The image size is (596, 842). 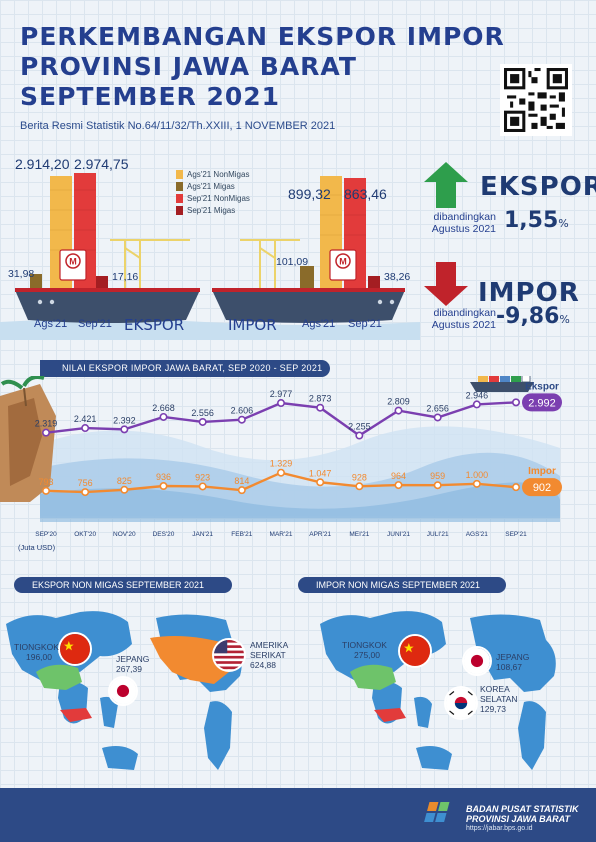 What do you see at coordinates (464, 313) in the screenshot?
I see `impor-compare-line1: dibandingkan` at bounding box center [464, 313].